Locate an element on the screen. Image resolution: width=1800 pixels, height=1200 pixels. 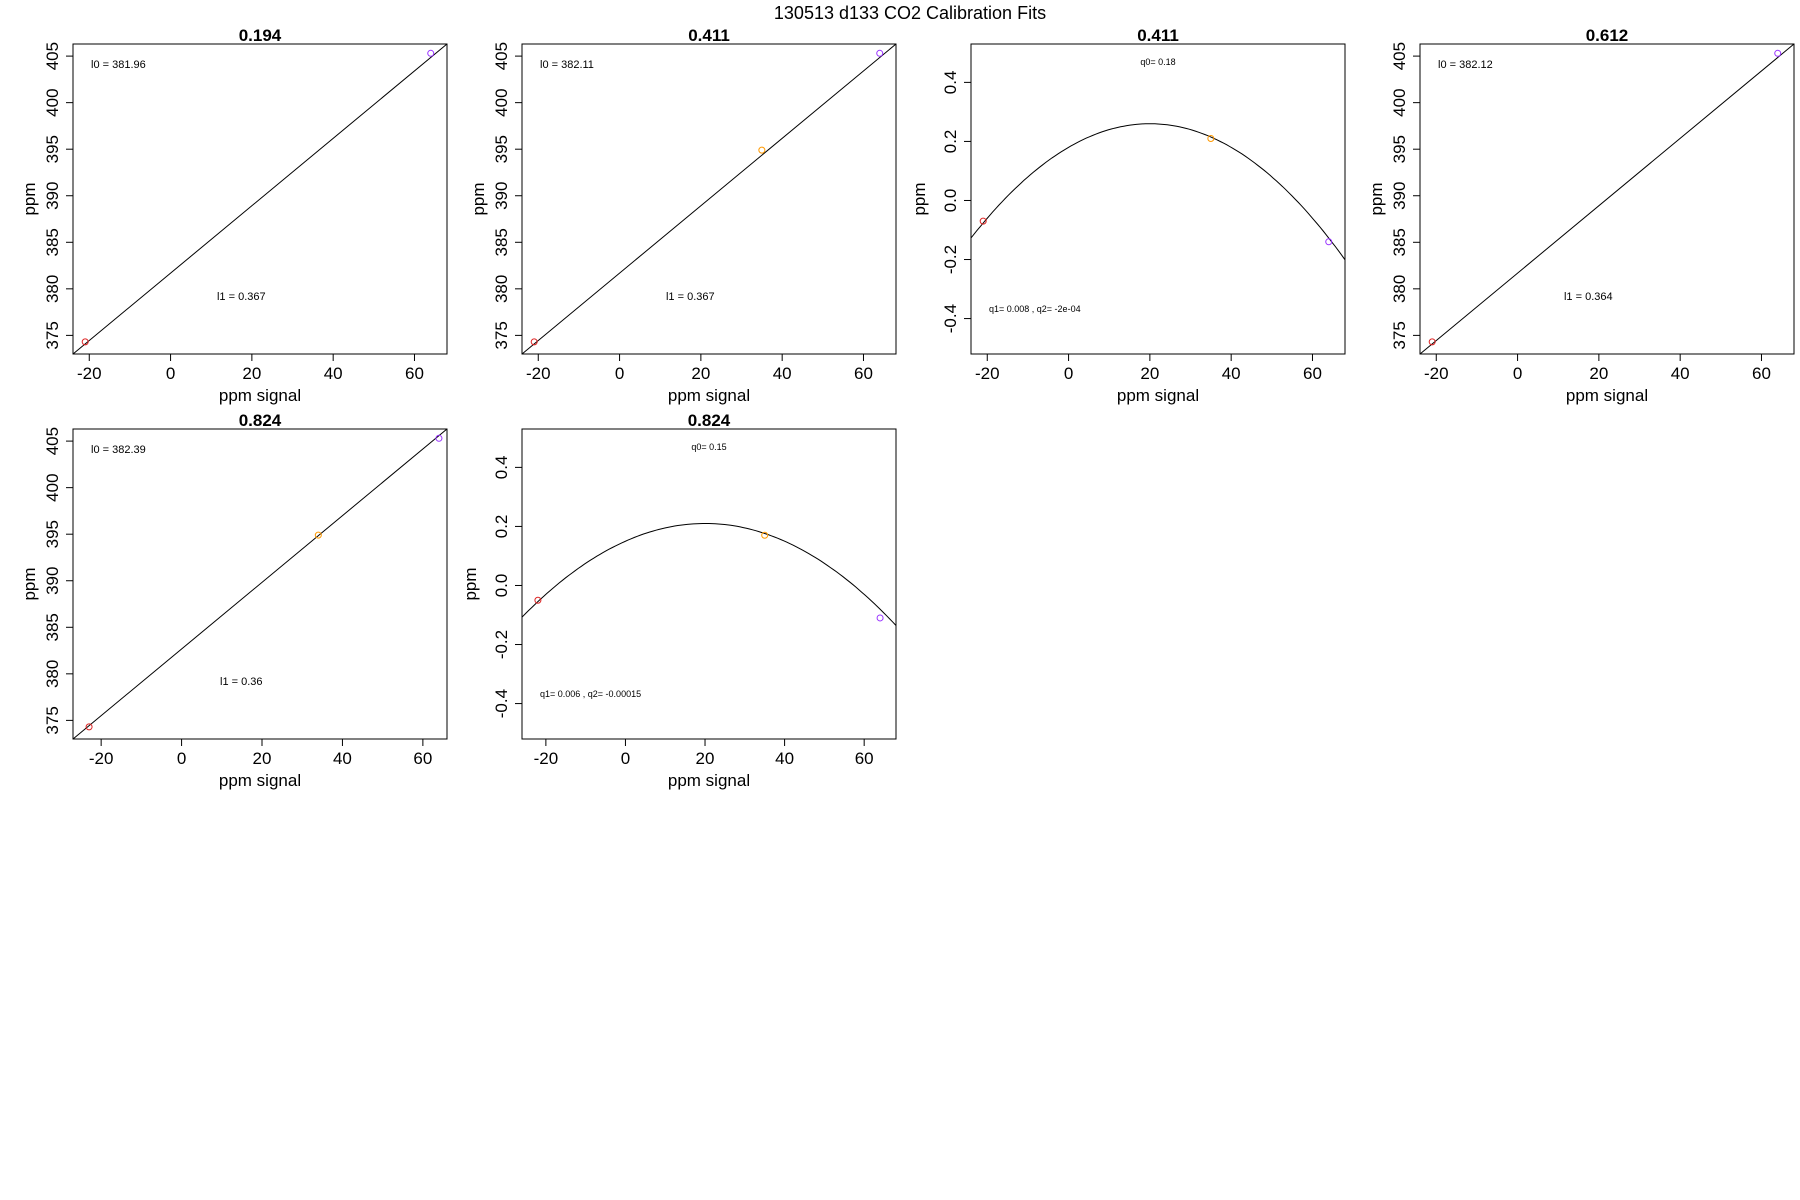
y-tick-label: 0.0 is located at coordinates (501, 586).